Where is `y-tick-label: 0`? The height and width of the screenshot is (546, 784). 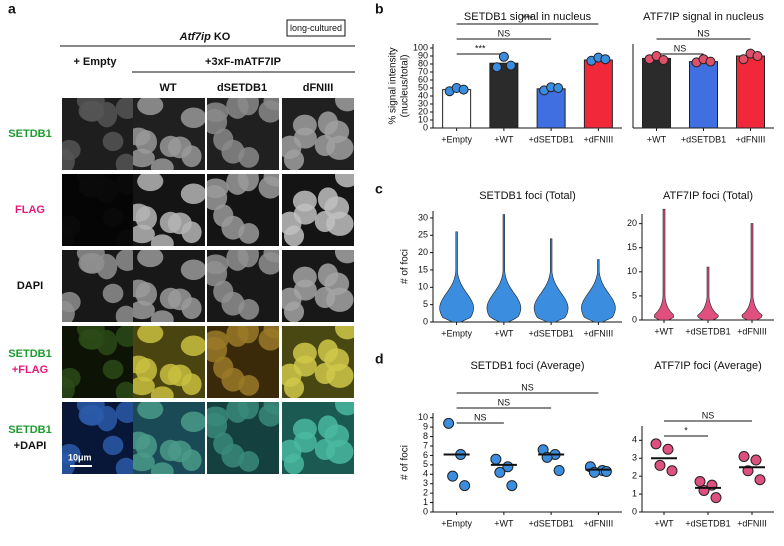 y-tick-label: 0 is located at coordinates (425, 127).